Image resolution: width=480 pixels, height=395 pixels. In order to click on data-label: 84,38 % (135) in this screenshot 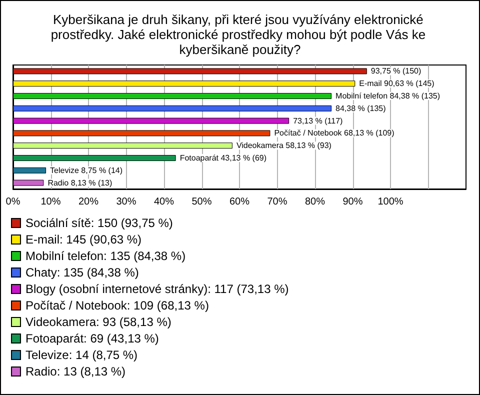, I will do `click(361, 108)`.